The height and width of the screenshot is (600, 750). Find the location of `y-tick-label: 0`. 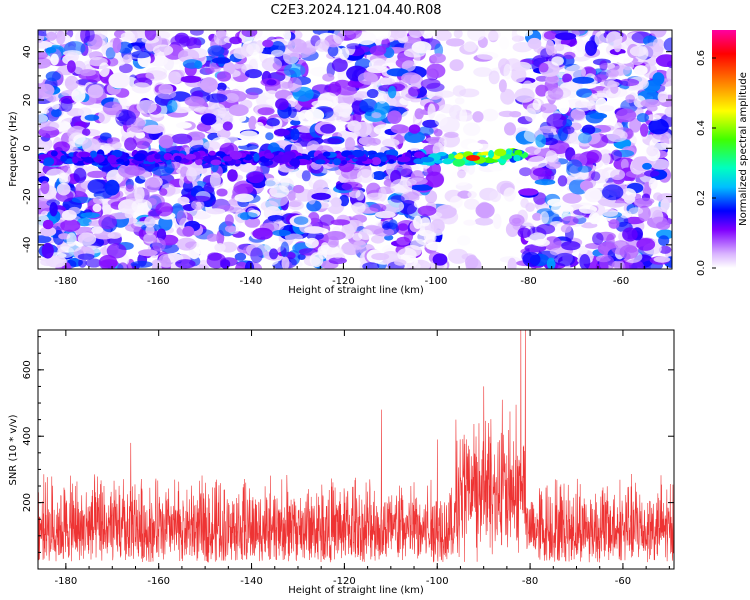

y-tick-label: 0 is located at coordinates (27, 148).